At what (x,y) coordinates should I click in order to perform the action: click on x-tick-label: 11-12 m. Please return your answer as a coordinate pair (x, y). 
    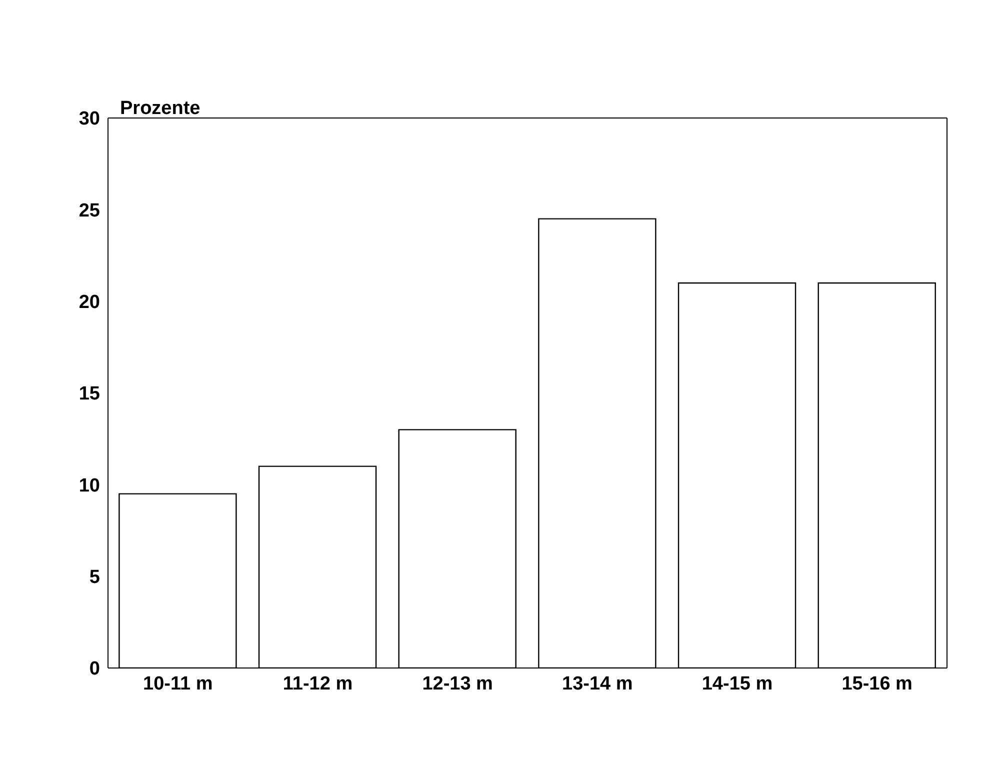
    Looking at the image, I should click on (317, 683).